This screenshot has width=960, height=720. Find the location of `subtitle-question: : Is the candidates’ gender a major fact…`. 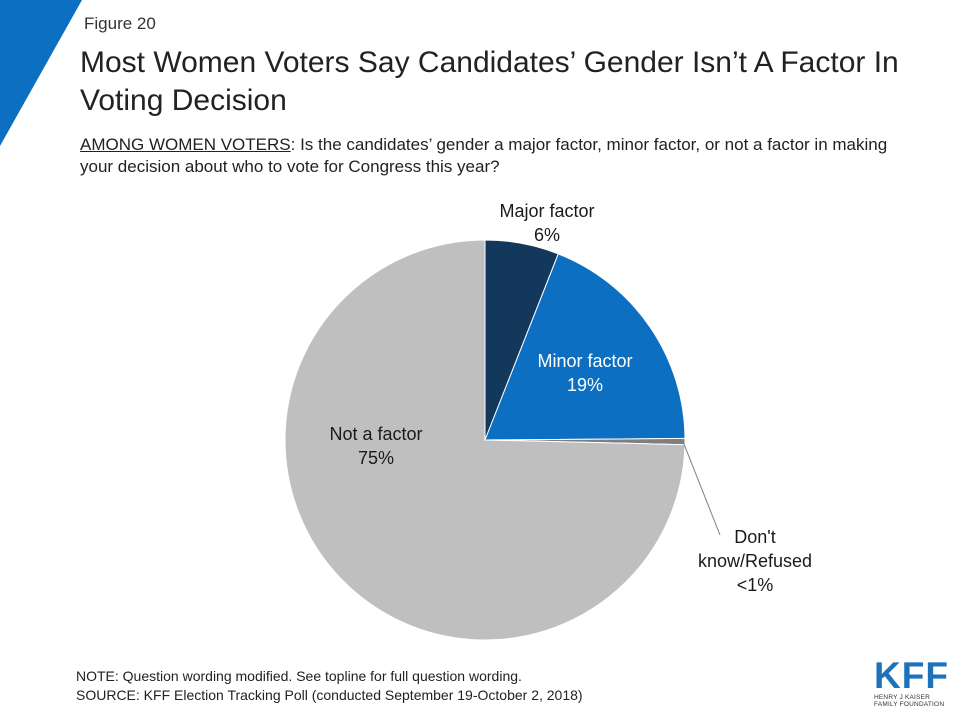

subtitle-question: : Is the candidates’ gender a major fact… is located at coordinates (484, 155).